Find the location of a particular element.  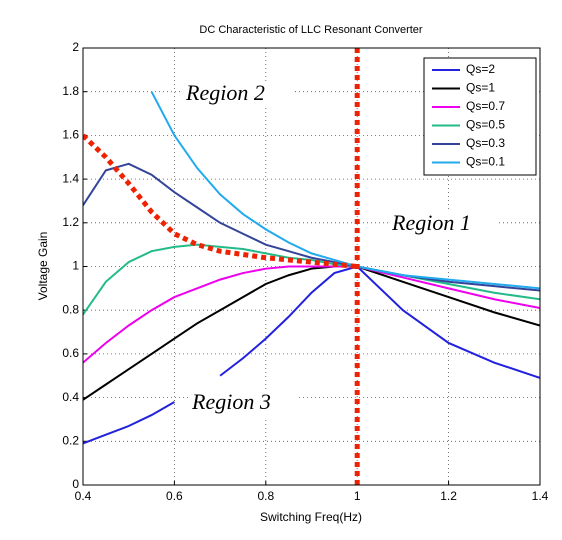

x-axis-label: Switching Freq(Hz) is located at coordinates (311, 517).